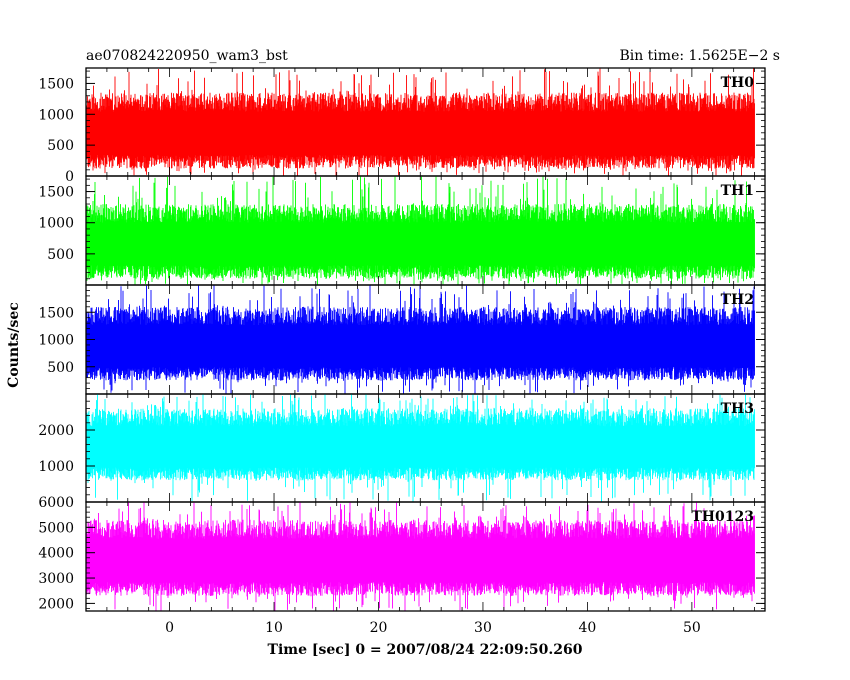  Describe the element at coordinates (69, 177) in the screenshot. I see `y-tick-label: 0` at that location.